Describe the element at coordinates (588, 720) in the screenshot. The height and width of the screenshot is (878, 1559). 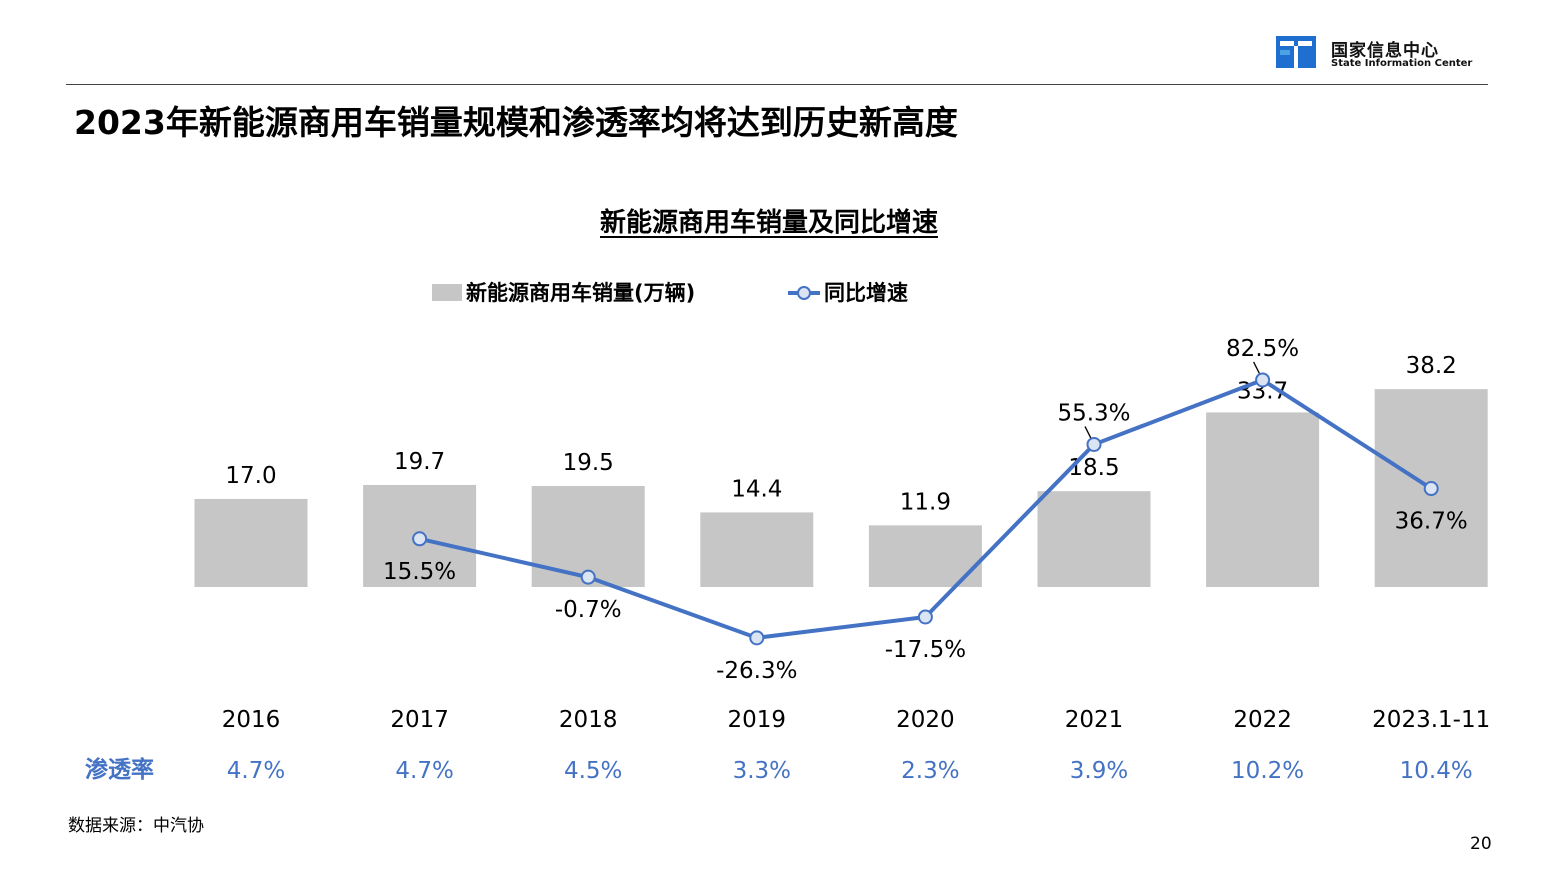
I see `x-tick-label: 2018` at that location.